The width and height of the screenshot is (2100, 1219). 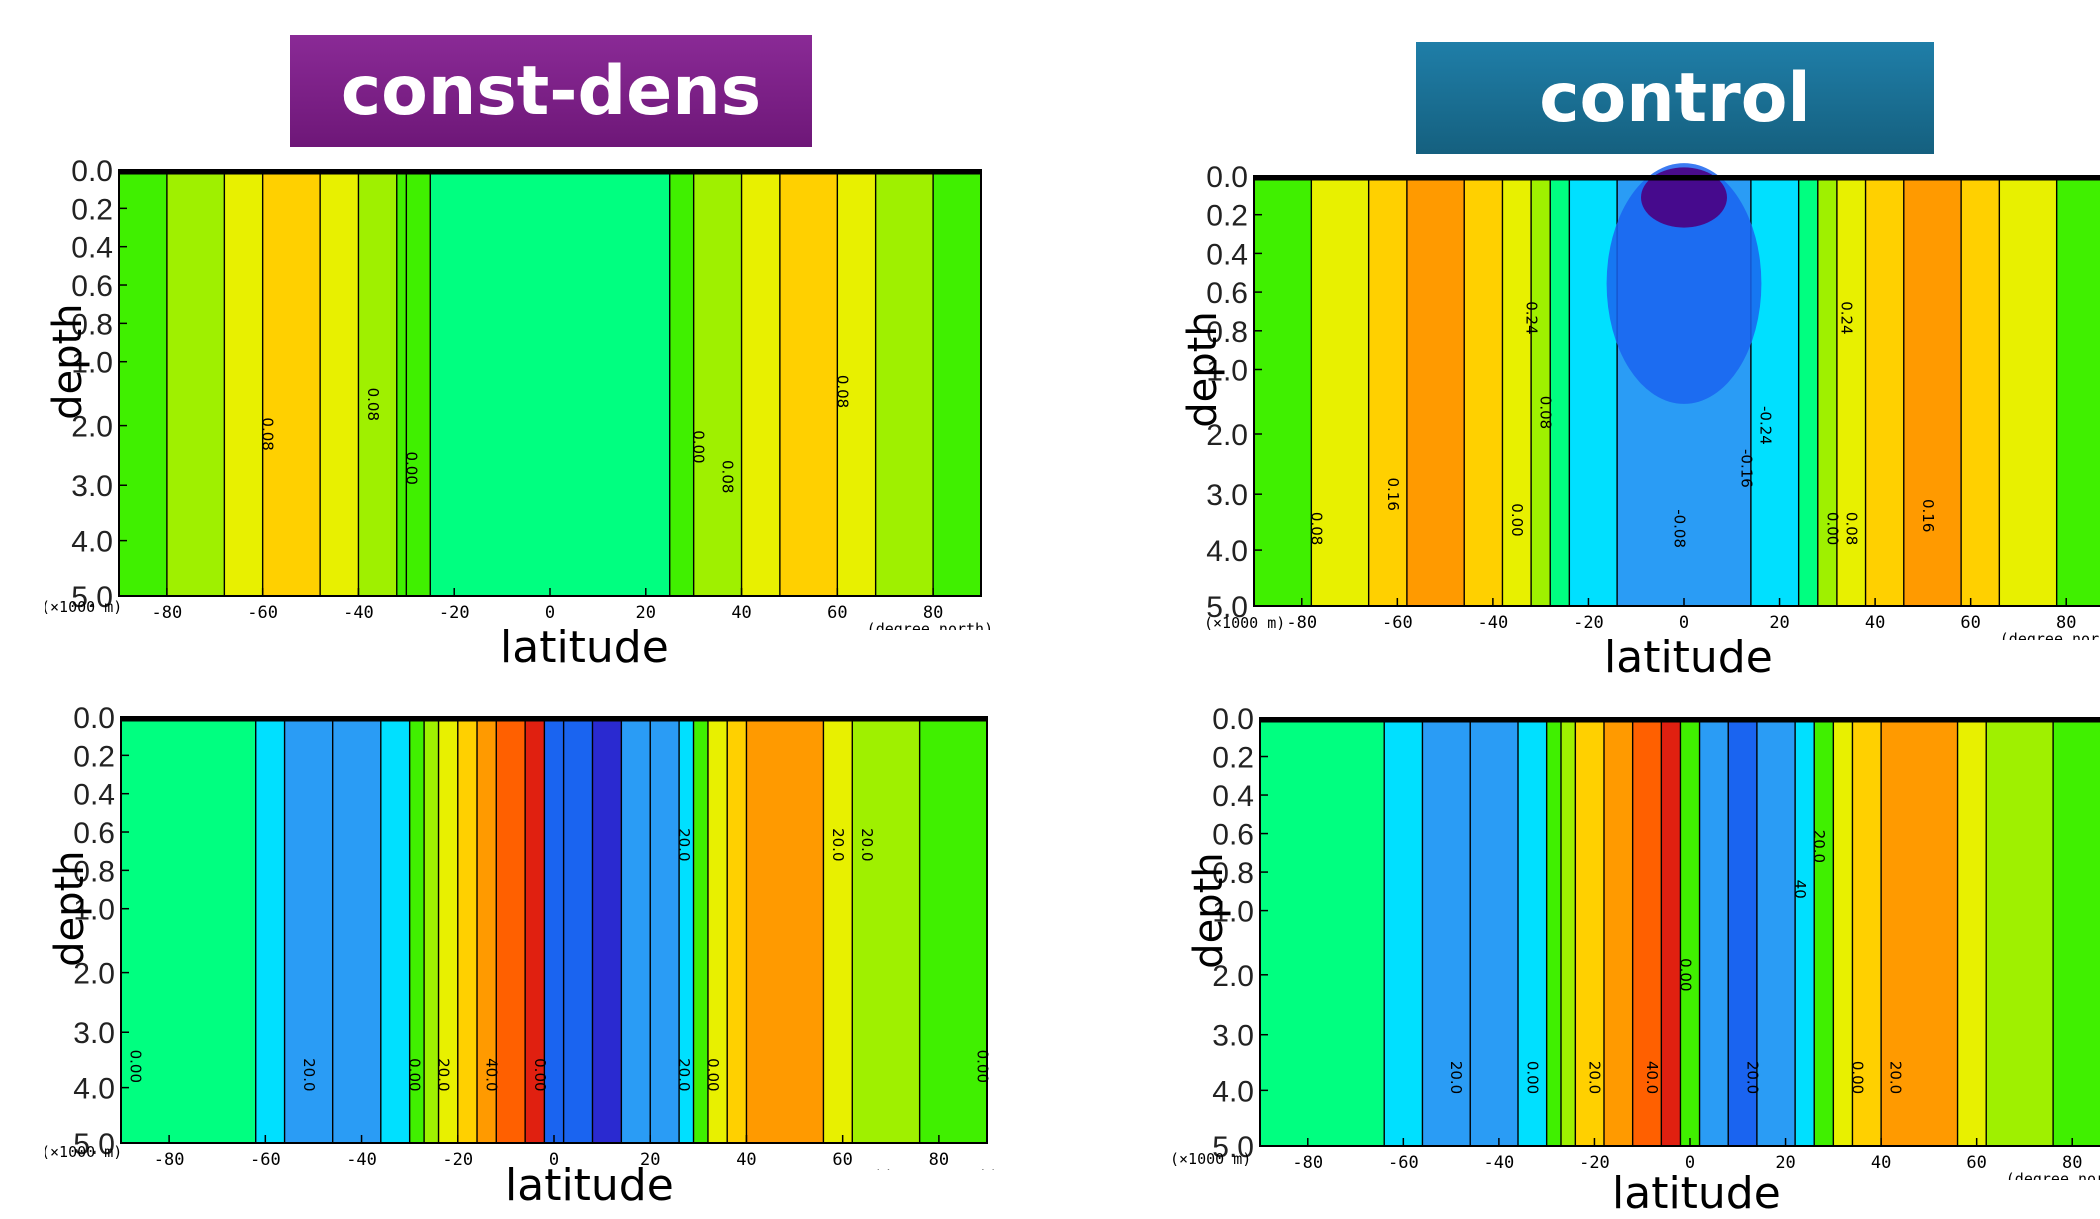 What do you see at coordinates (1227, 607) in the screenshot?
I see `y-tick-label: 5.0` at bounding box center [1227, 607].